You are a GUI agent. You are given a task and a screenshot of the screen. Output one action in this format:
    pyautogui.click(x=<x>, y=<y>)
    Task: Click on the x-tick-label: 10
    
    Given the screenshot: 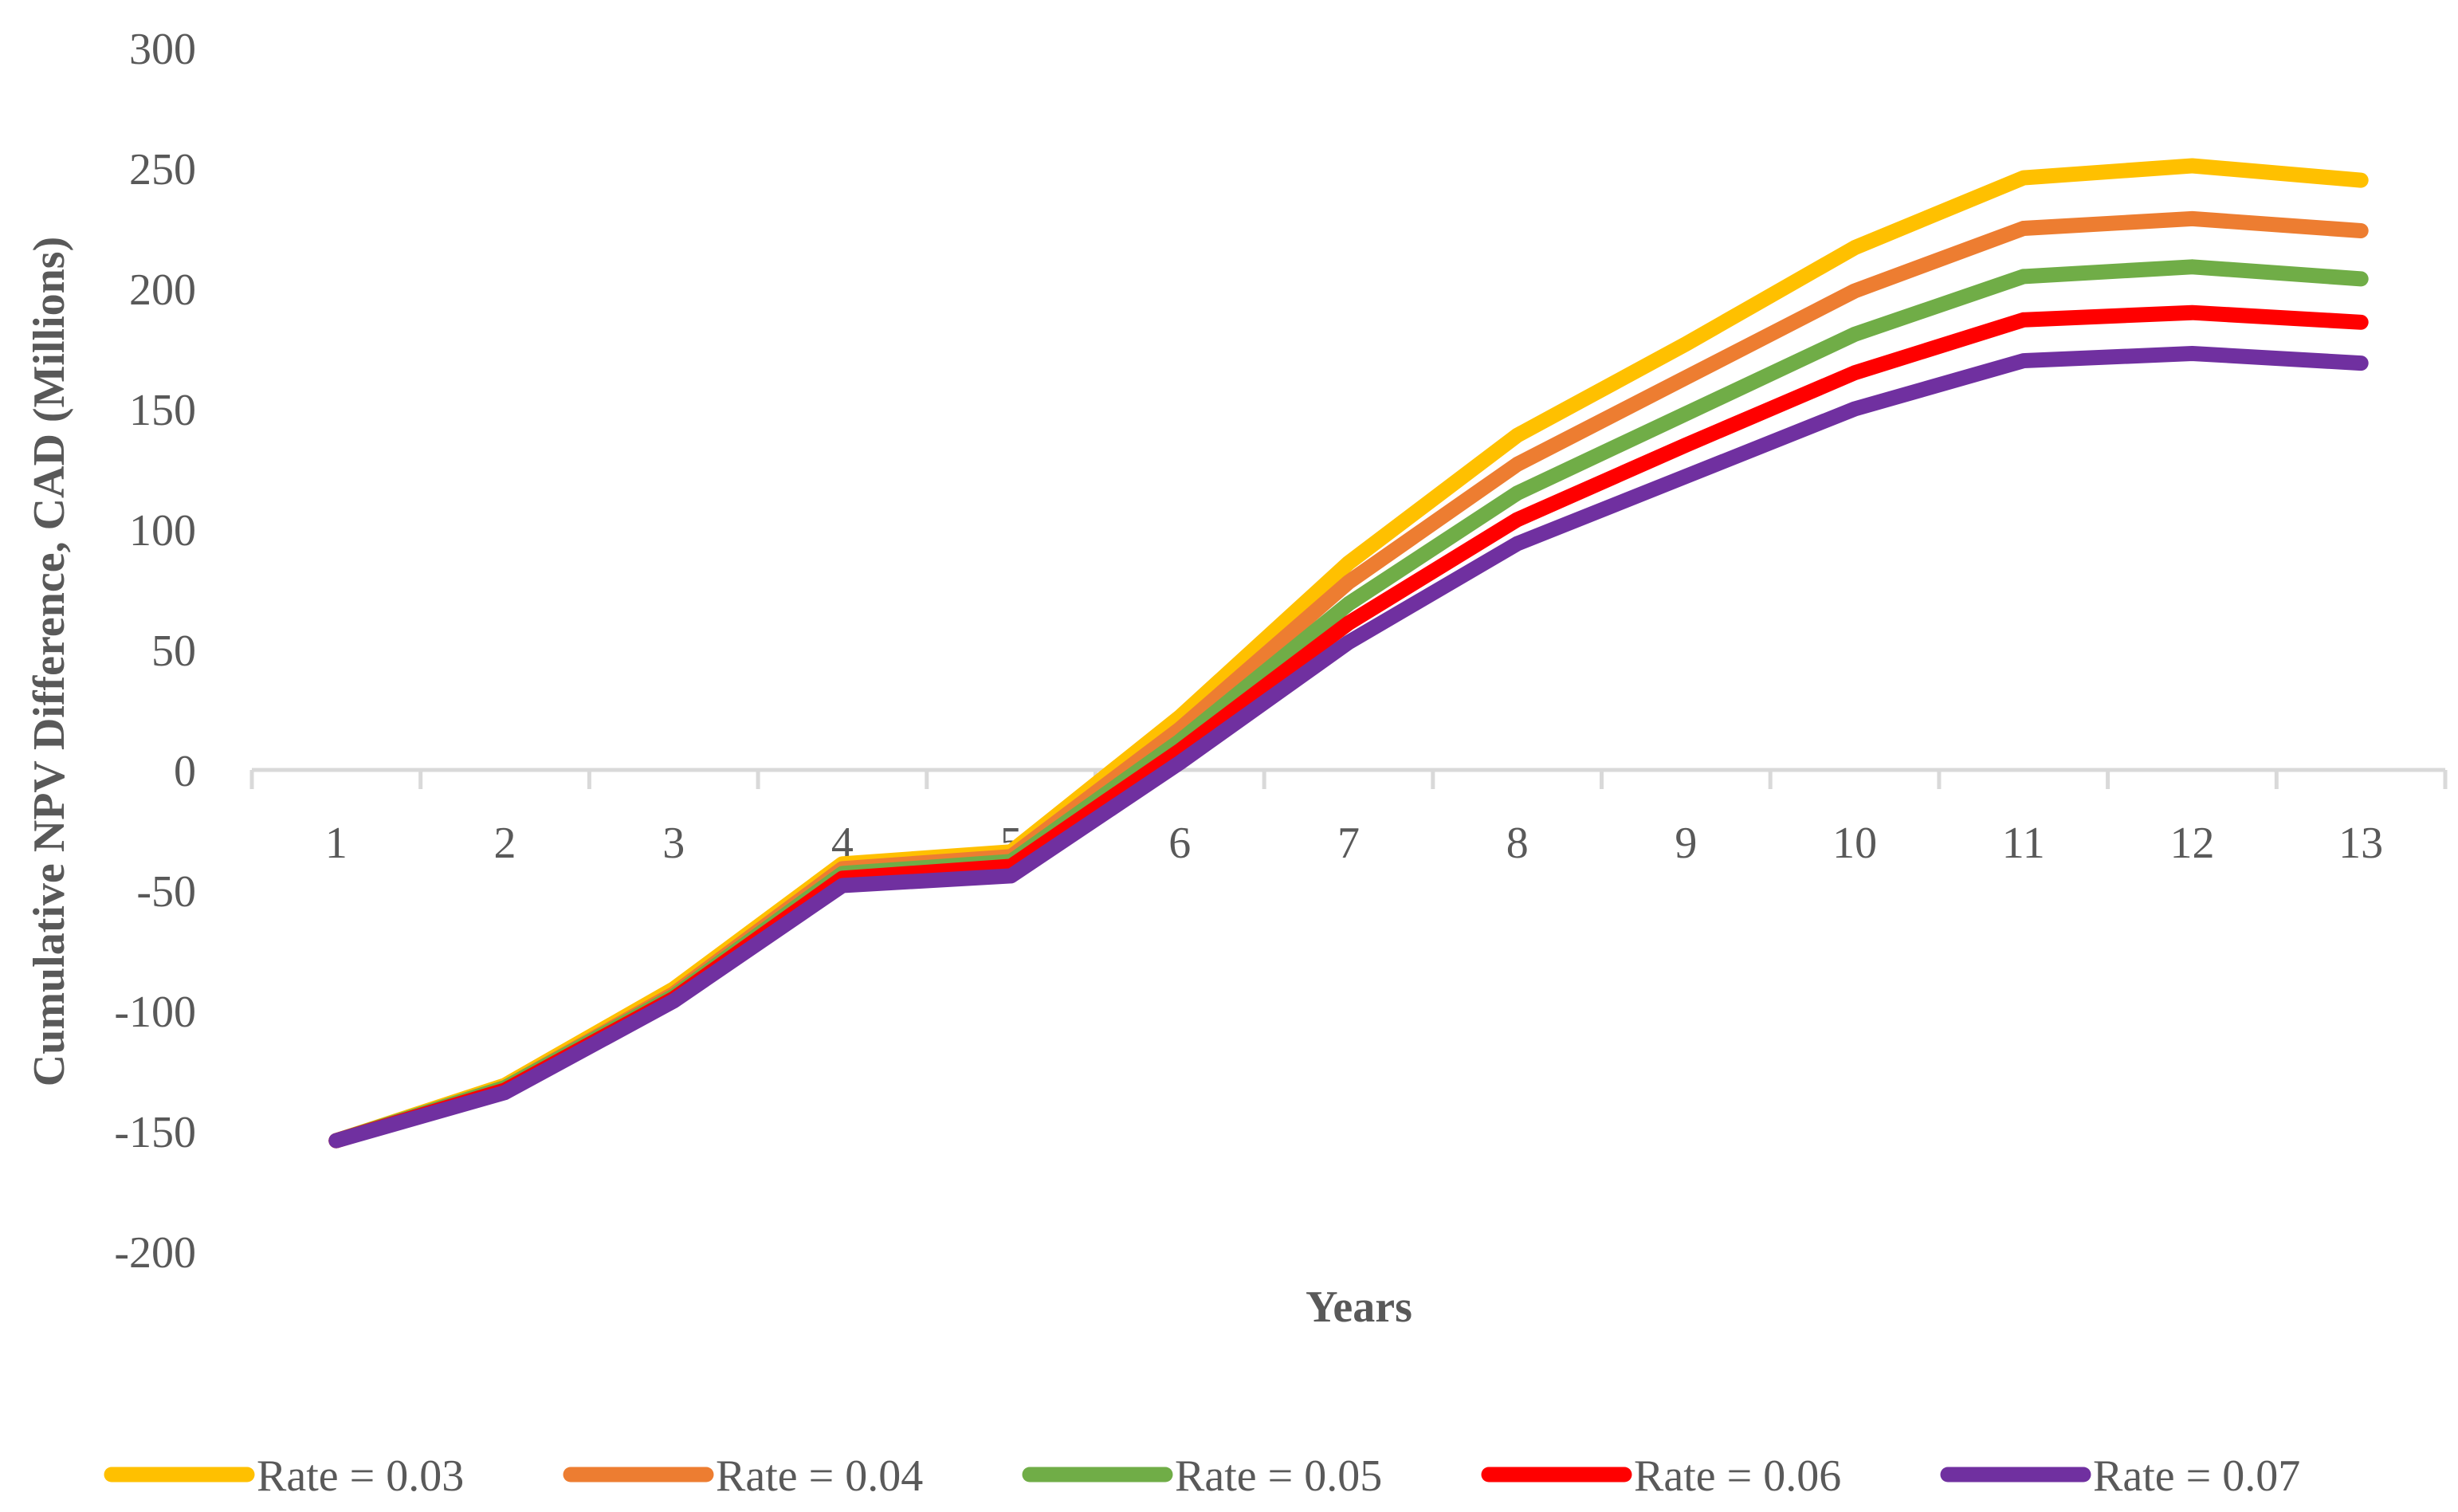 What is the action you would take?
    pyautogui.click(x=1855, y=843)
    